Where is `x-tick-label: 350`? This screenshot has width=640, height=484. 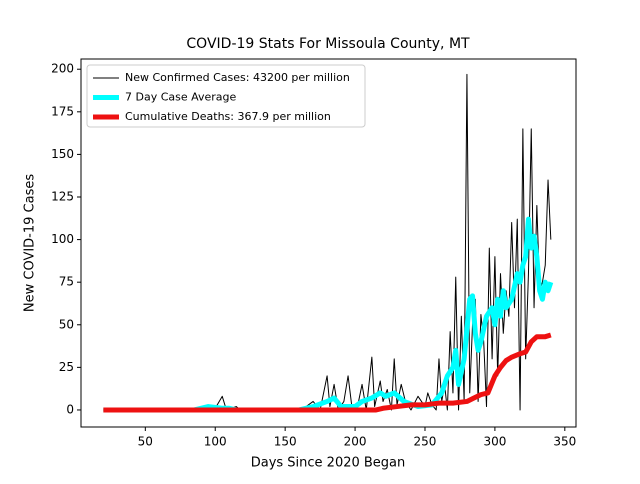 x-tick-label: 350 is located at coordinates (564, 442).